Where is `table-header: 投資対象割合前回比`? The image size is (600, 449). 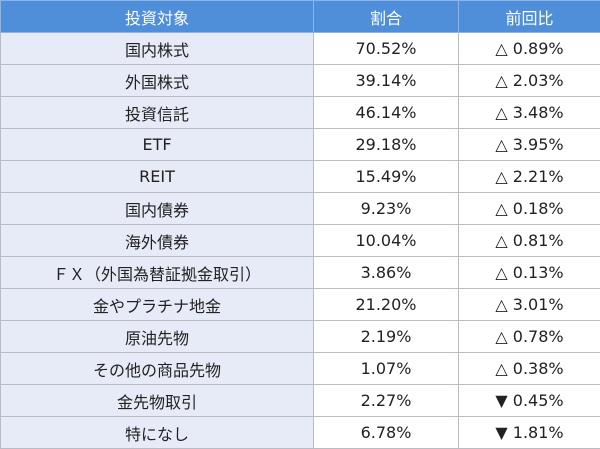
table-header: 投資対象割合前回比 is located at coordinates (300, 17).